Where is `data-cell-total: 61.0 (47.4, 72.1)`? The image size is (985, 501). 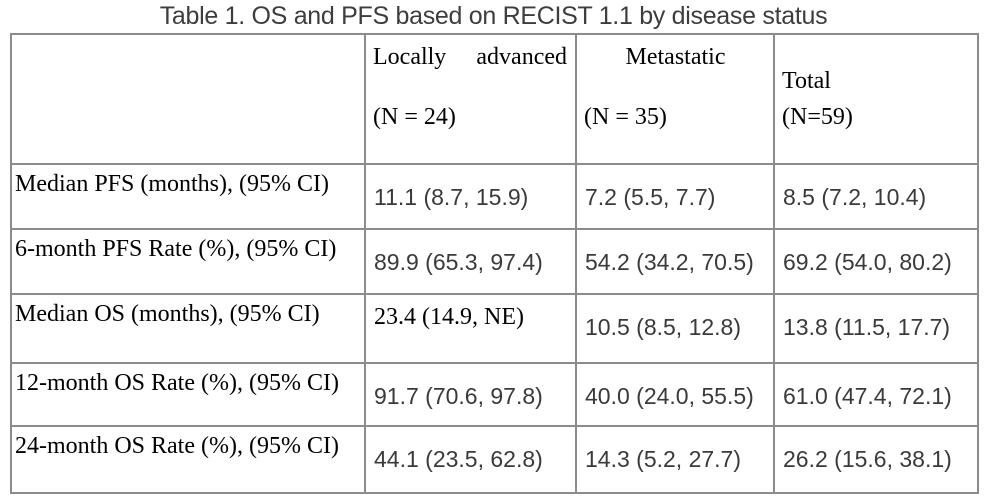 data-cell-total: 61.0 (47.4, 72.1) is located at coordinates (876, 394).